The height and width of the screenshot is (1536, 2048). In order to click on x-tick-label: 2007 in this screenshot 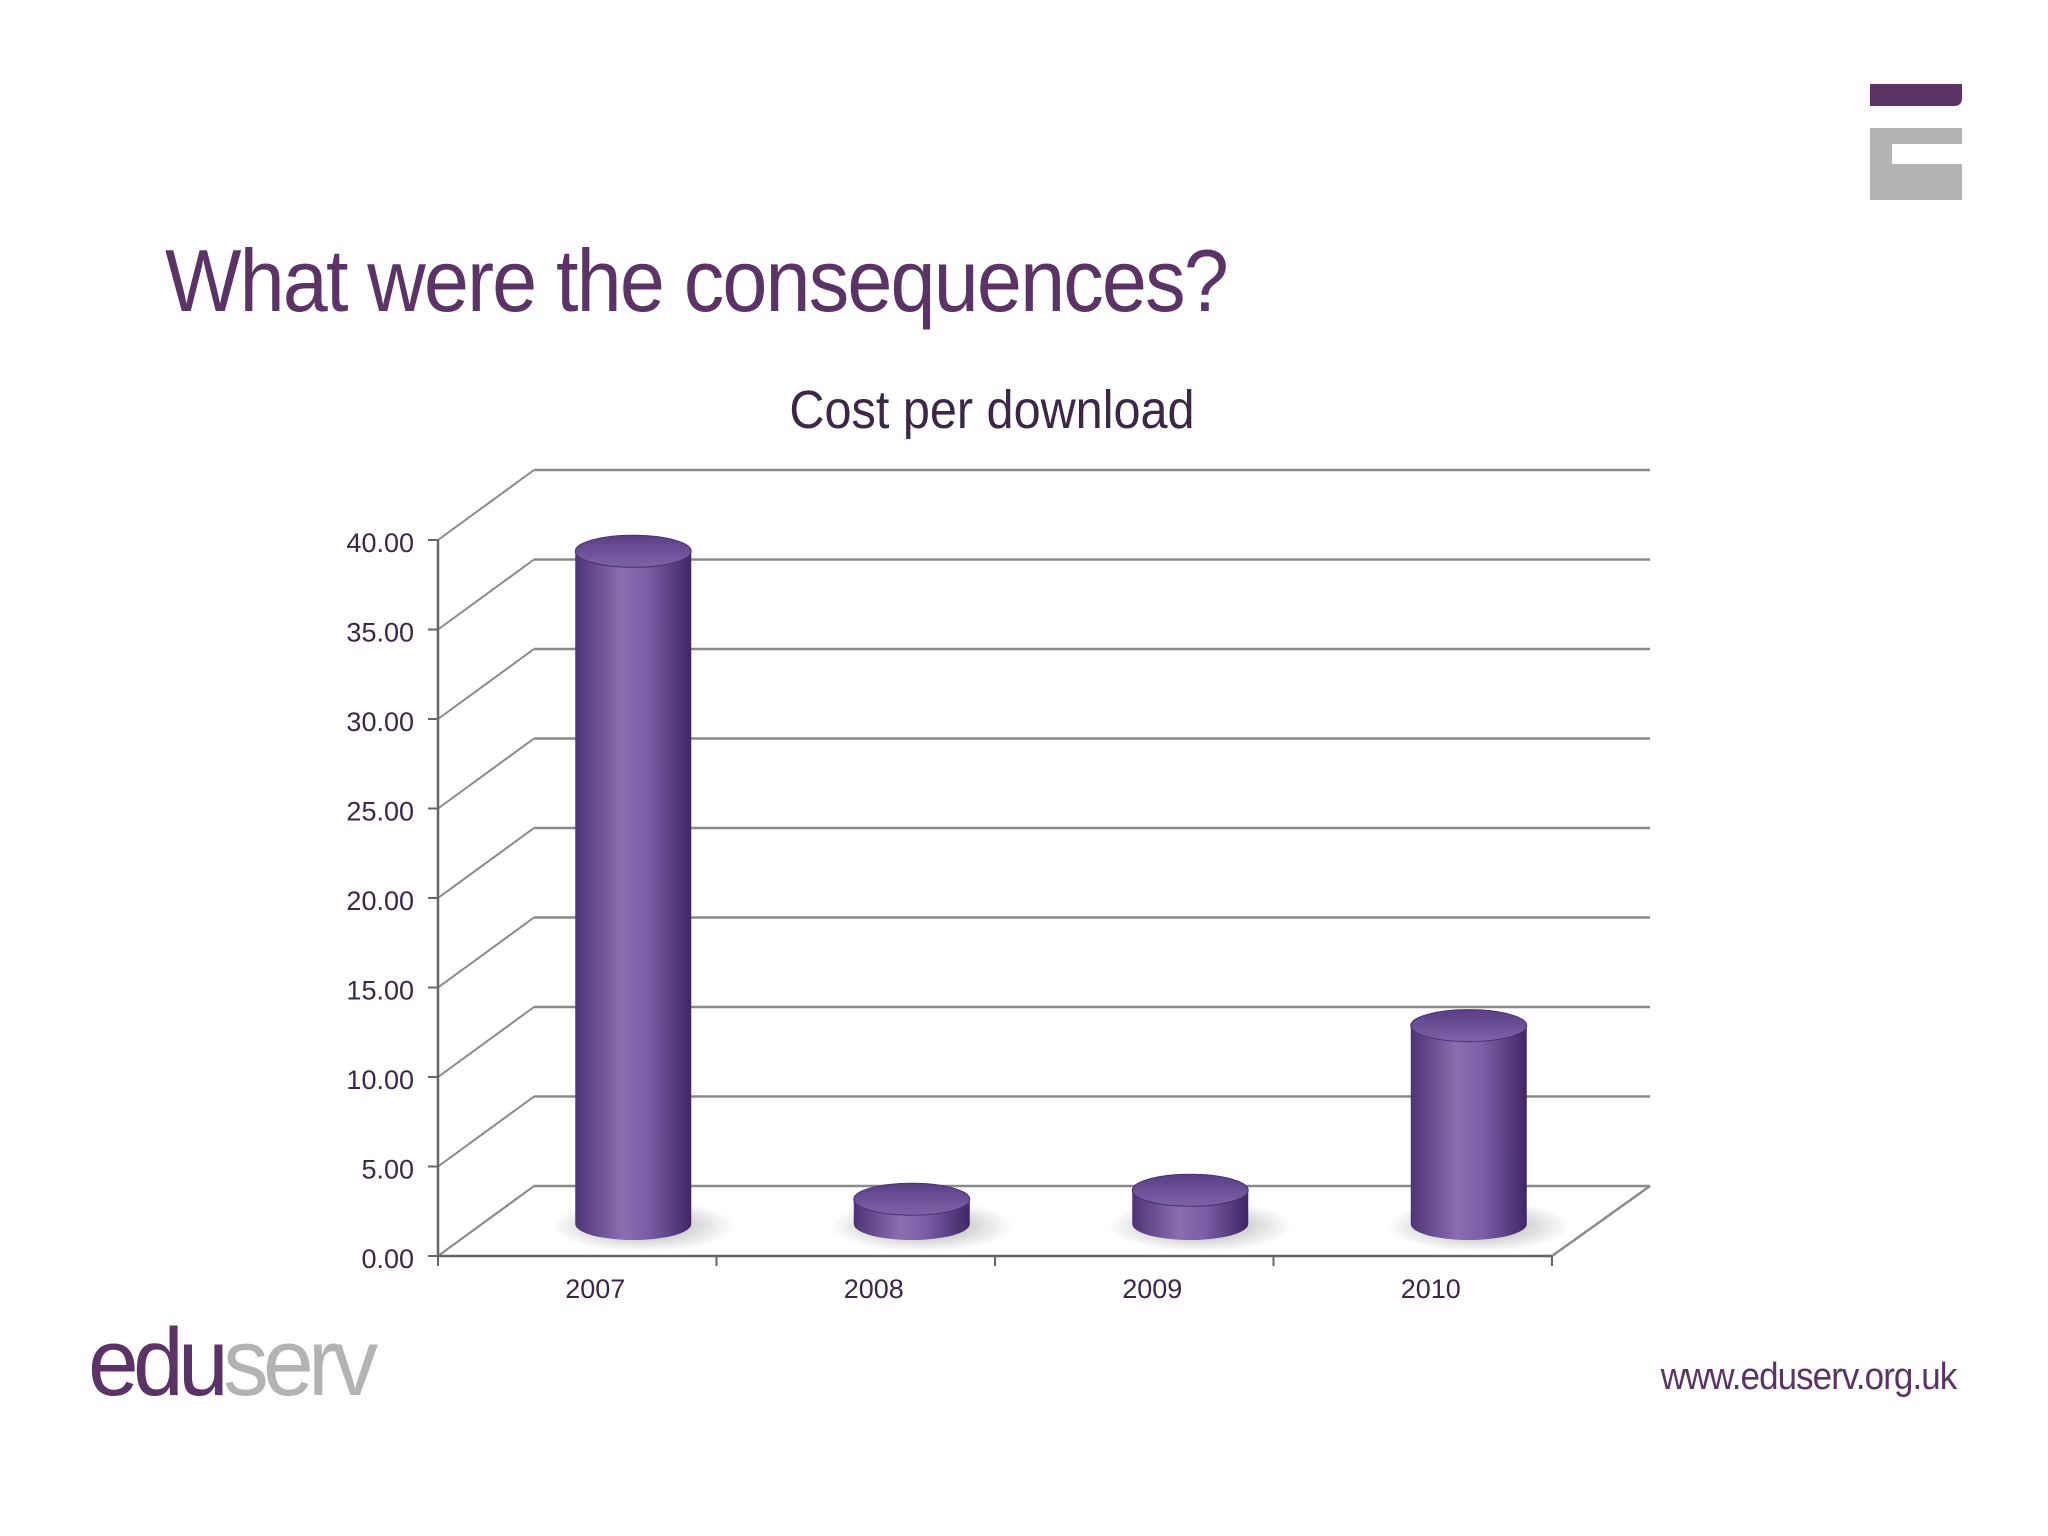, I will do `click(595, 1289)`.